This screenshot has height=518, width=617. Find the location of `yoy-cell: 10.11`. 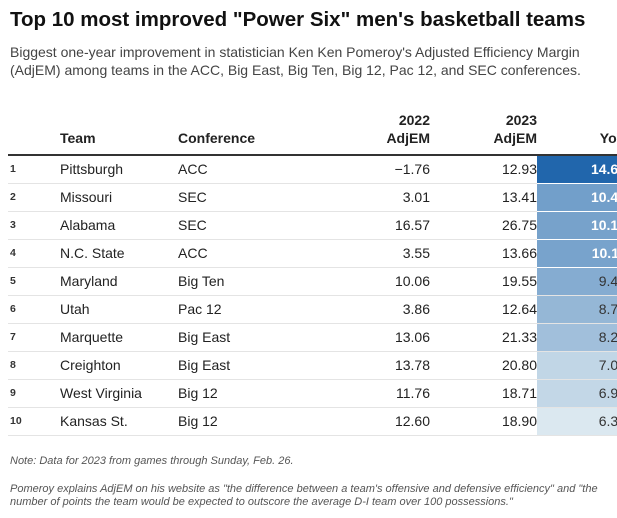

yoy-cell: 10.11 is located at coordinates (577, 253).